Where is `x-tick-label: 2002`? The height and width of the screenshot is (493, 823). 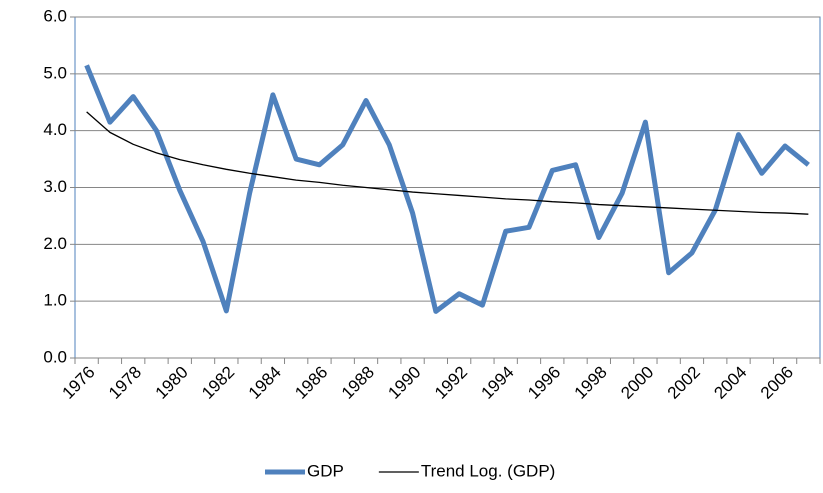
x-tick-label: 2002 is located at coordinates (684, 383).